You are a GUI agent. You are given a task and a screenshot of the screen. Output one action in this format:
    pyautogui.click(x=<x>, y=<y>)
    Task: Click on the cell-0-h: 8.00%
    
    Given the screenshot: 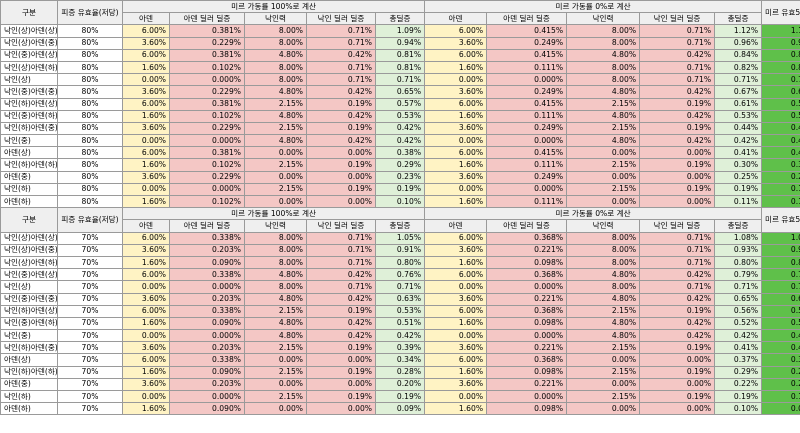 What is the action you would take?
    pyautogui.click(x=603, y=31)
    